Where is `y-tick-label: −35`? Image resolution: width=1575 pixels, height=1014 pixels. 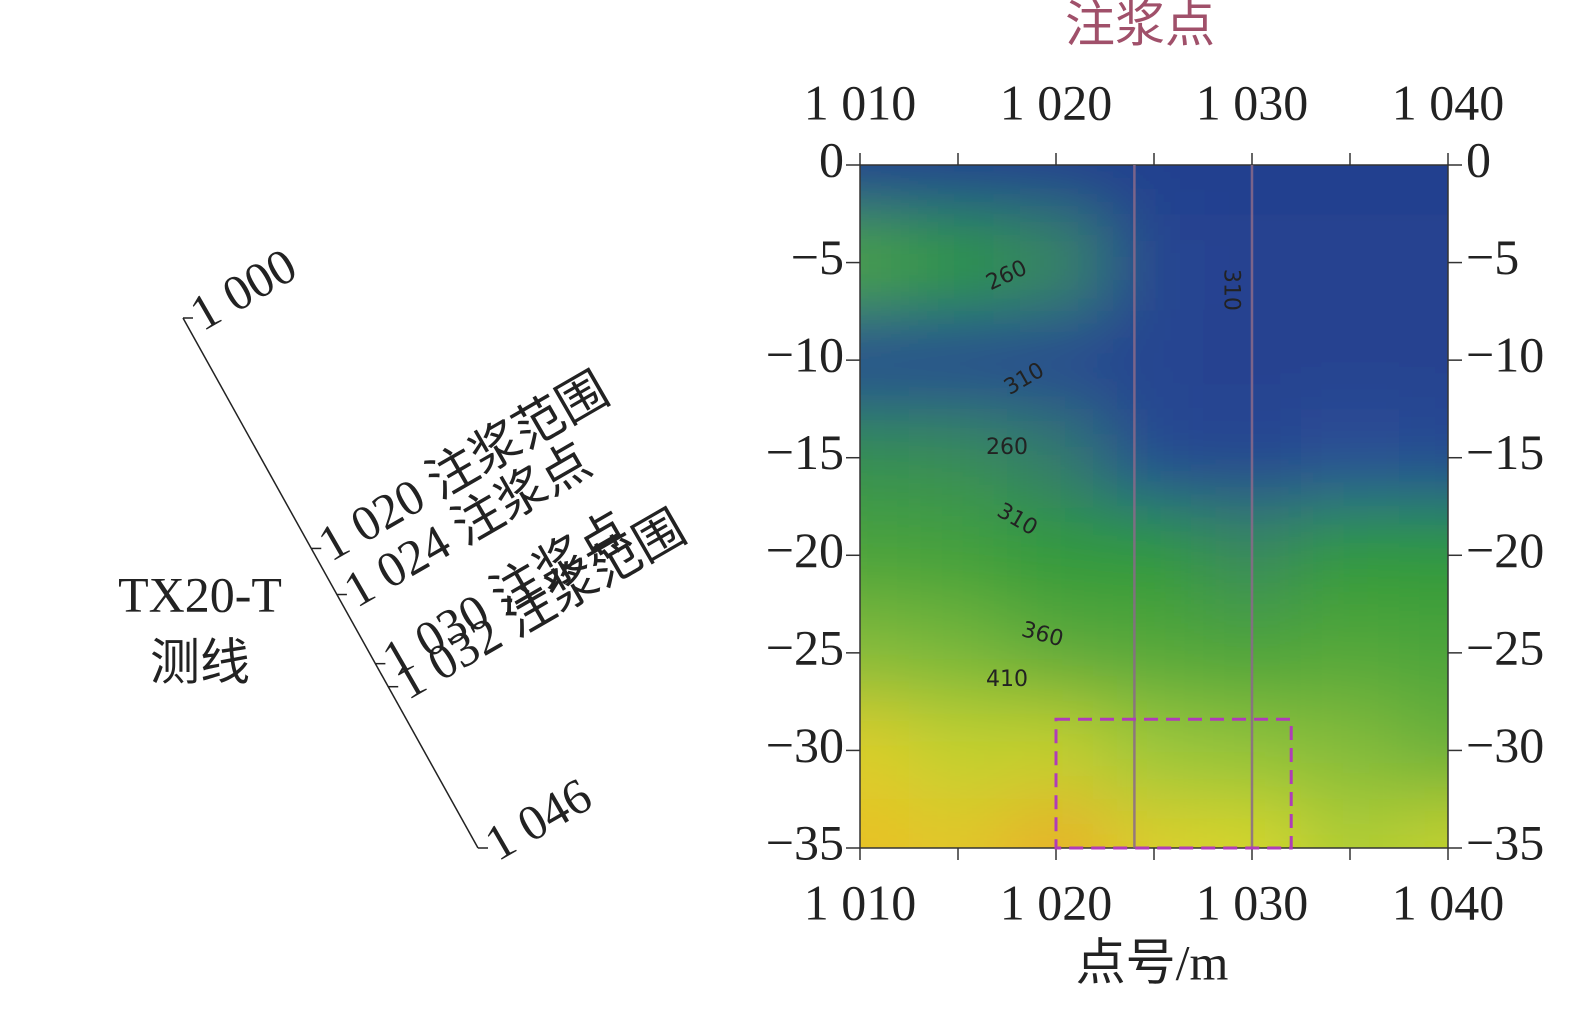
y-tick-label: −35 is located at coordinates (805, 842).